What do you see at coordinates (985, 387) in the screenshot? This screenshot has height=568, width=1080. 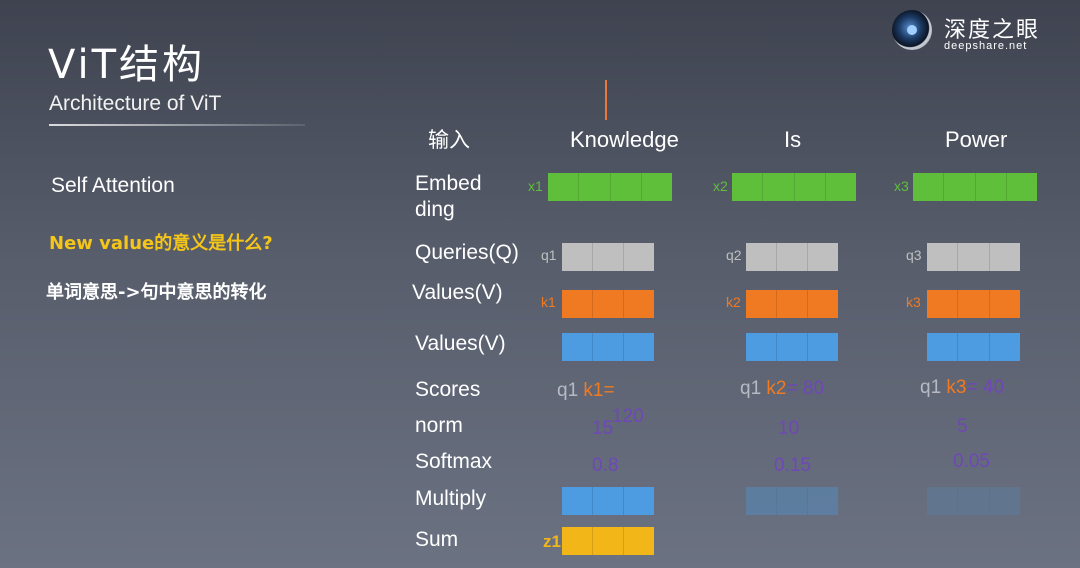 I see `score-equals: = 40` at bounding box center [985, 387].